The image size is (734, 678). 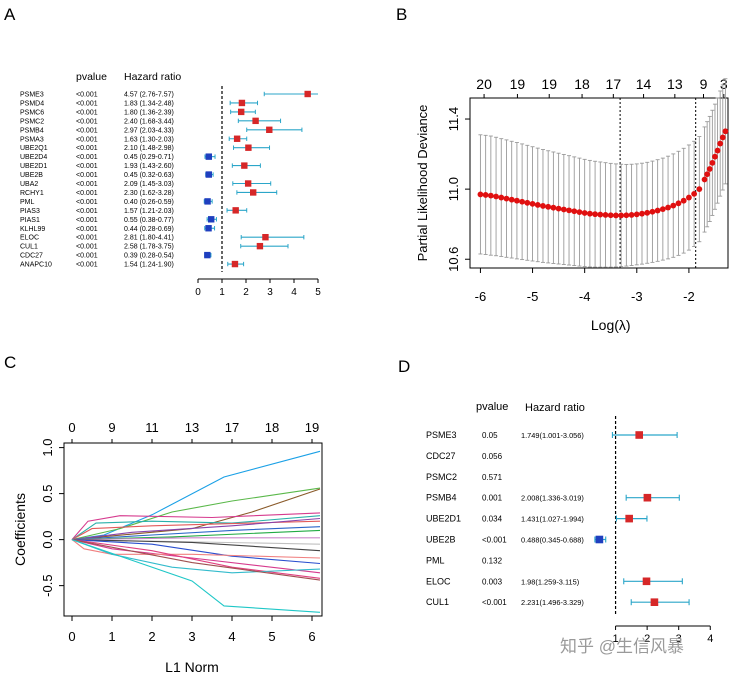 What do you see at coordinates (149, 130) in the screenshot?
I see `hr-ci-label: 2.97 (2.03-4.33)` at bounding box center [149, 130].